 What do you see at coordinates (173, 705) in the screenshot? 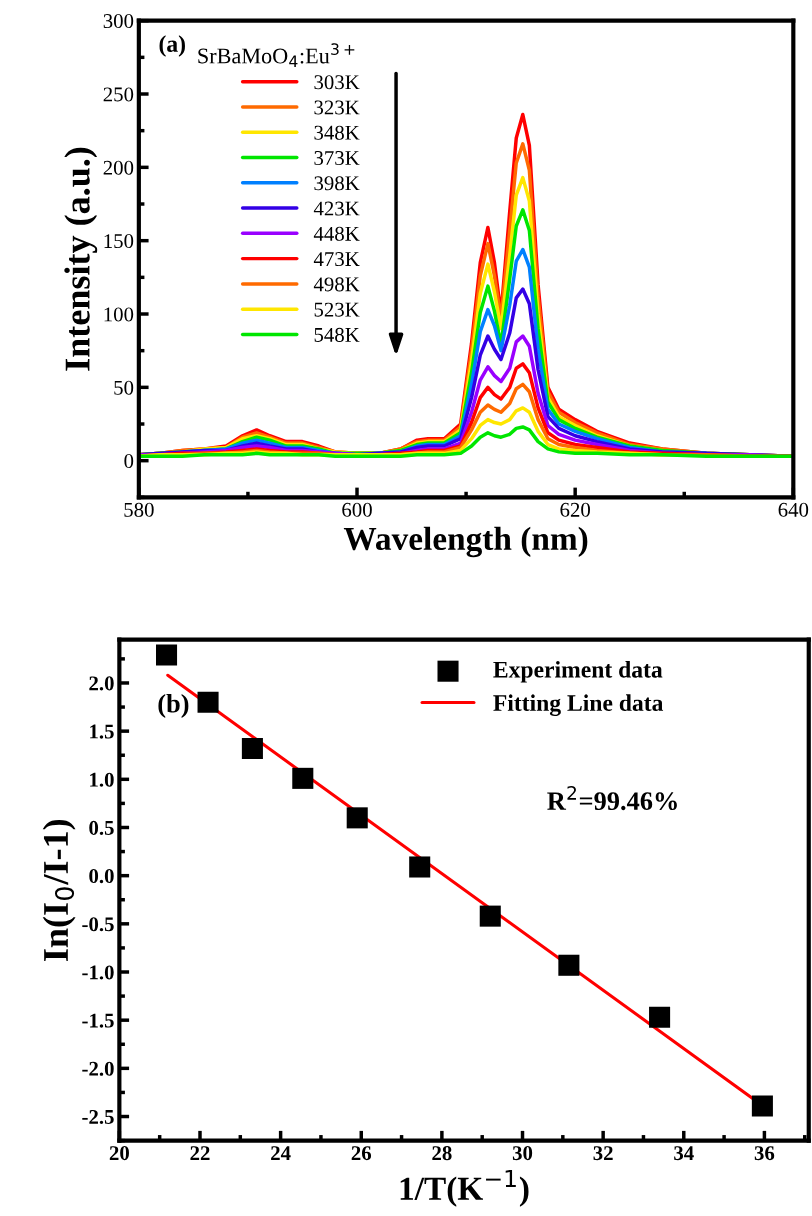
I see `annotation: (b)` at bounding box center [173, 705].